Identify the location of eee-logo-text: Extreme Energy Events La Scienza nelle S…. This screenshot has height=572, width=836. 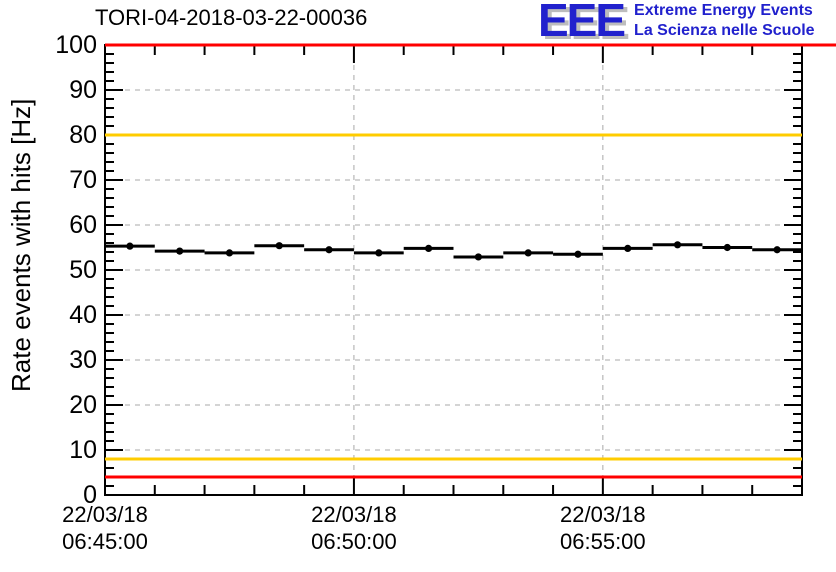
(724, 20).